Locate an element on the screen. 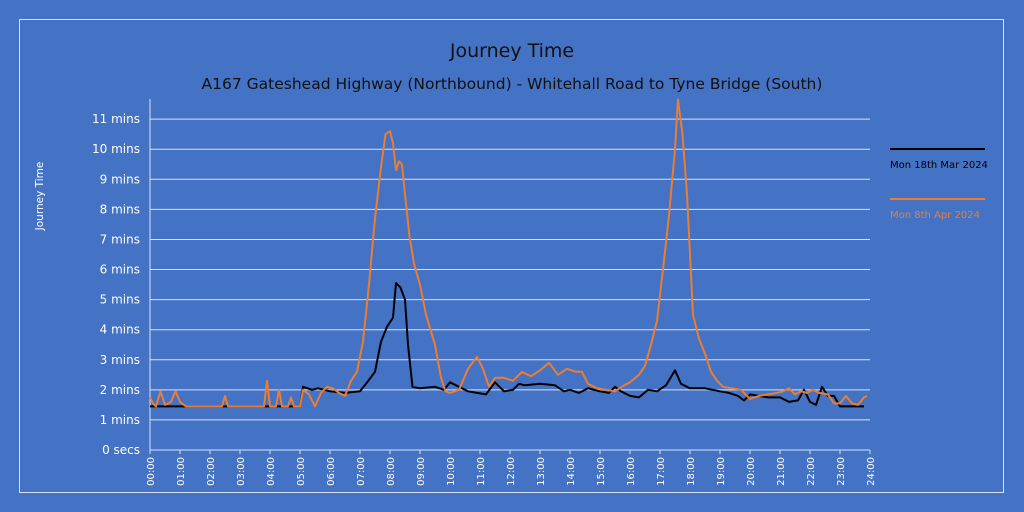 The height and width of the screenshot is (512, 1024). y-tick-label: 9 mins is located at coordinates (120, 179).